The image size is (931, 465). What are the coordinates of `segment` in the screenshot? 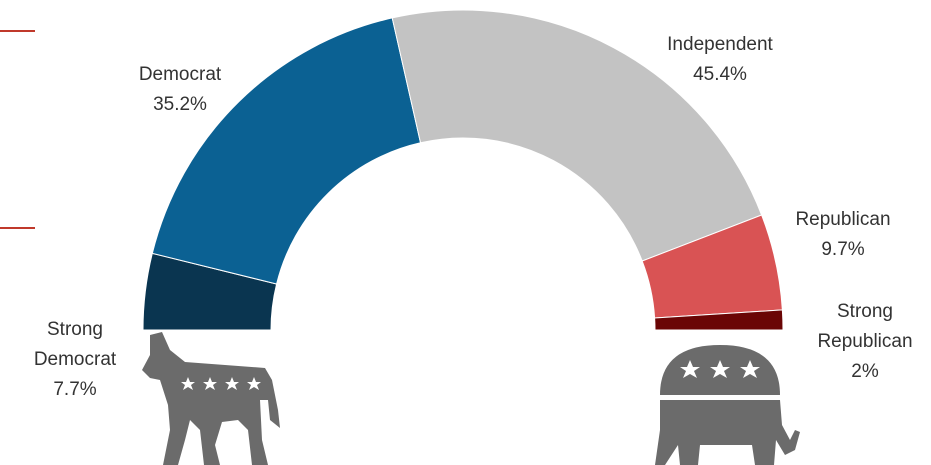 It's located at (719, 320).